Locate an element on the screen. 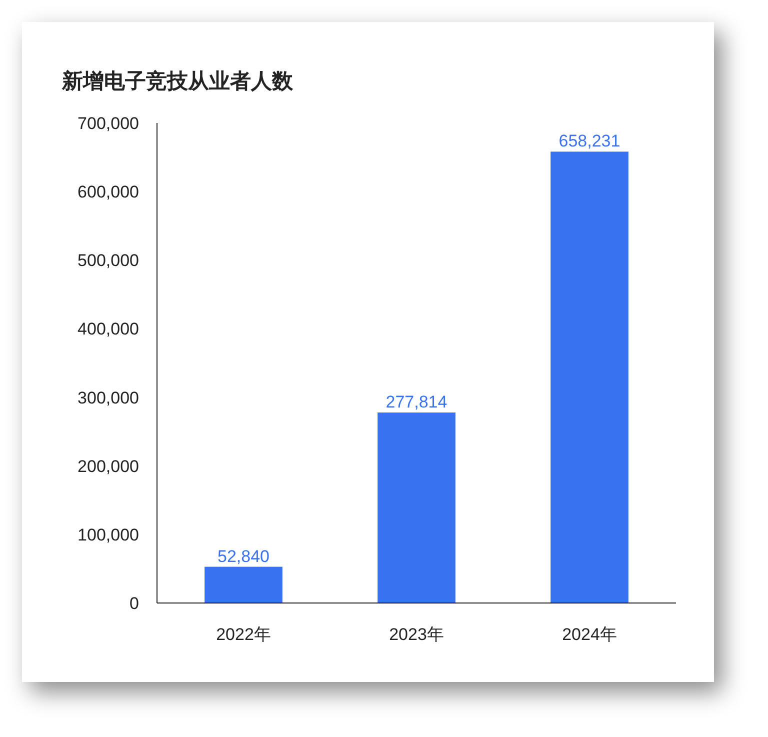 The width and height of the screenshot is (768, 737). y-tick-label: 100,000 is located at coordinates (108, 534).